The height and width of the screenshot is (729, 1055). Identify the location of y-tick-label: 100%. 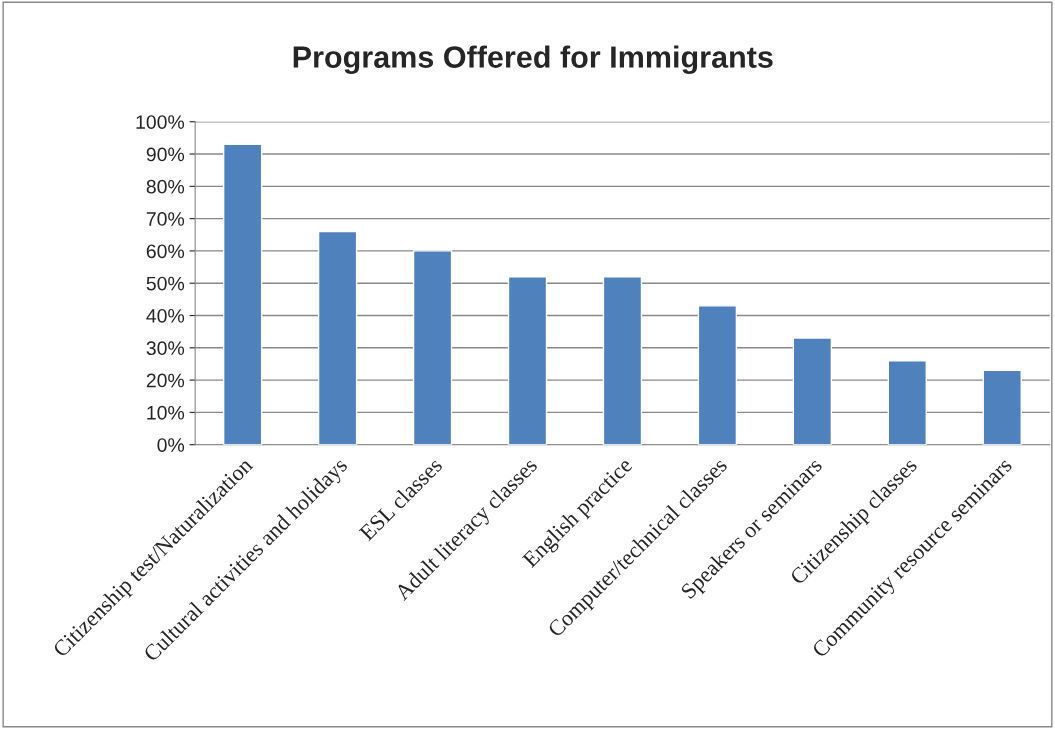
(160, 122).